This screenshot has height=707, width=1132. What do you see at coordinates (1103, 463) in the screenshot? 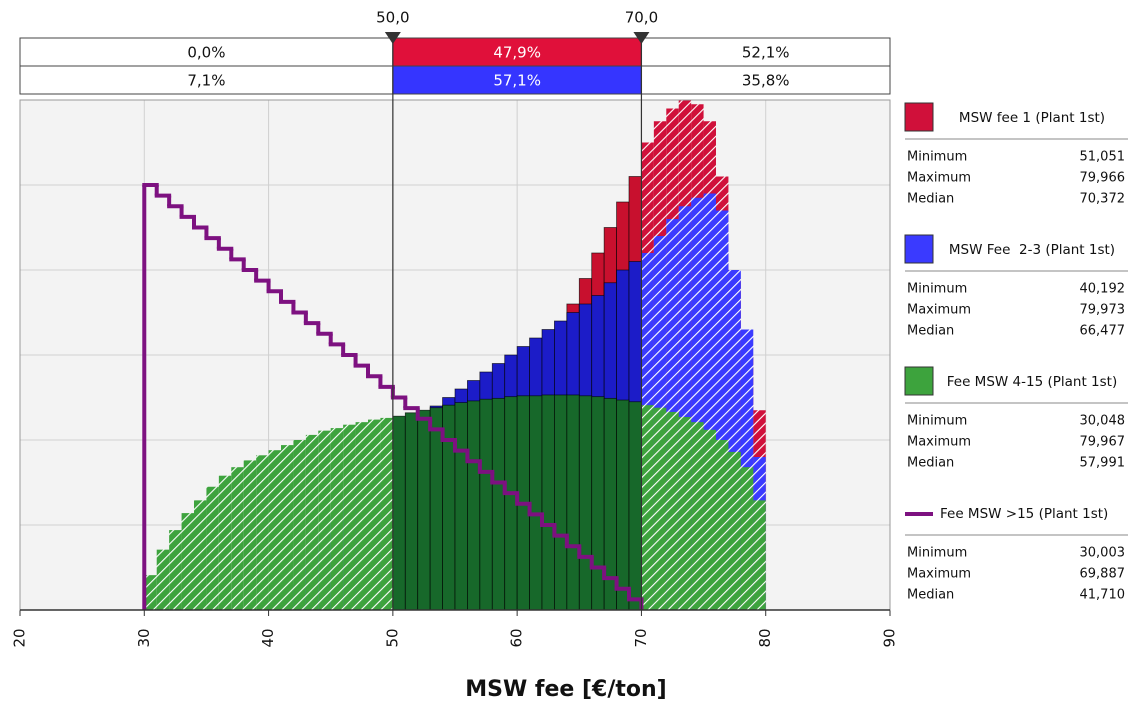
I see `stat-value: 57,991` at bounding box center [1103, 463].